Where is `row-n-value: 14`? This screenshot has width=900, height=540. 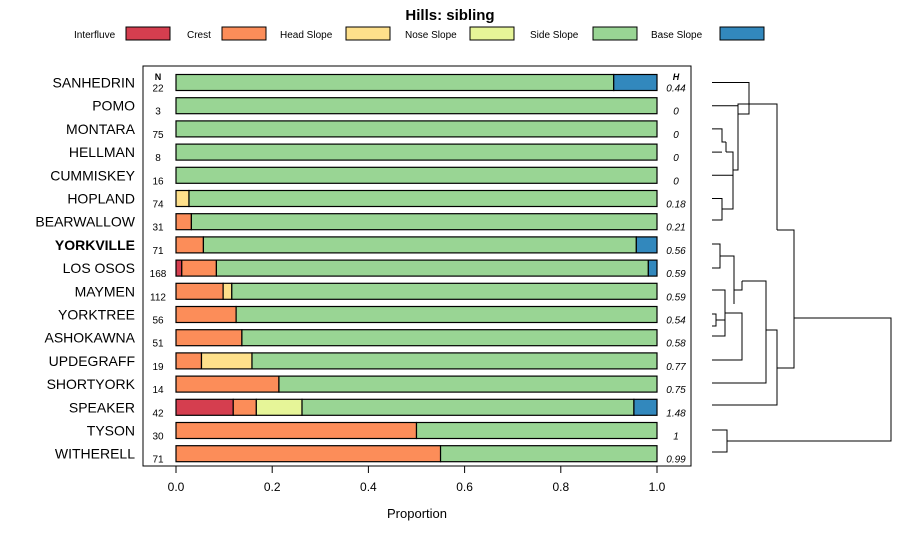
row-n-value: 14 is located at coordinates (158, 390).